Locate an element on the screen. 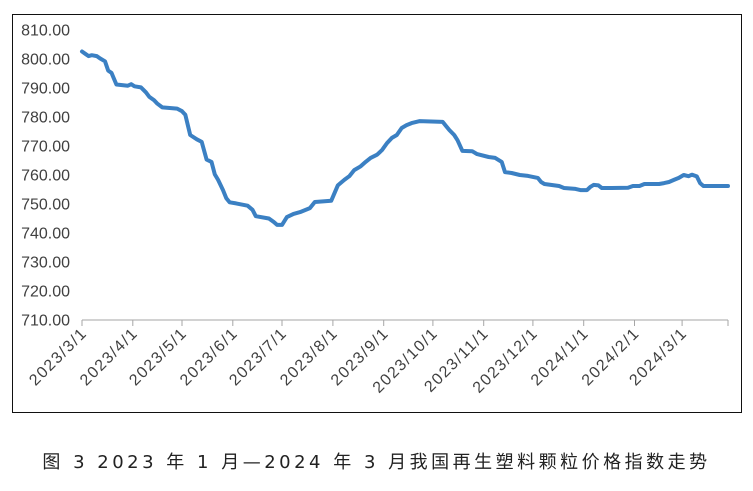  y-tick-label: 740.00 is located at coordinates (45, 234).